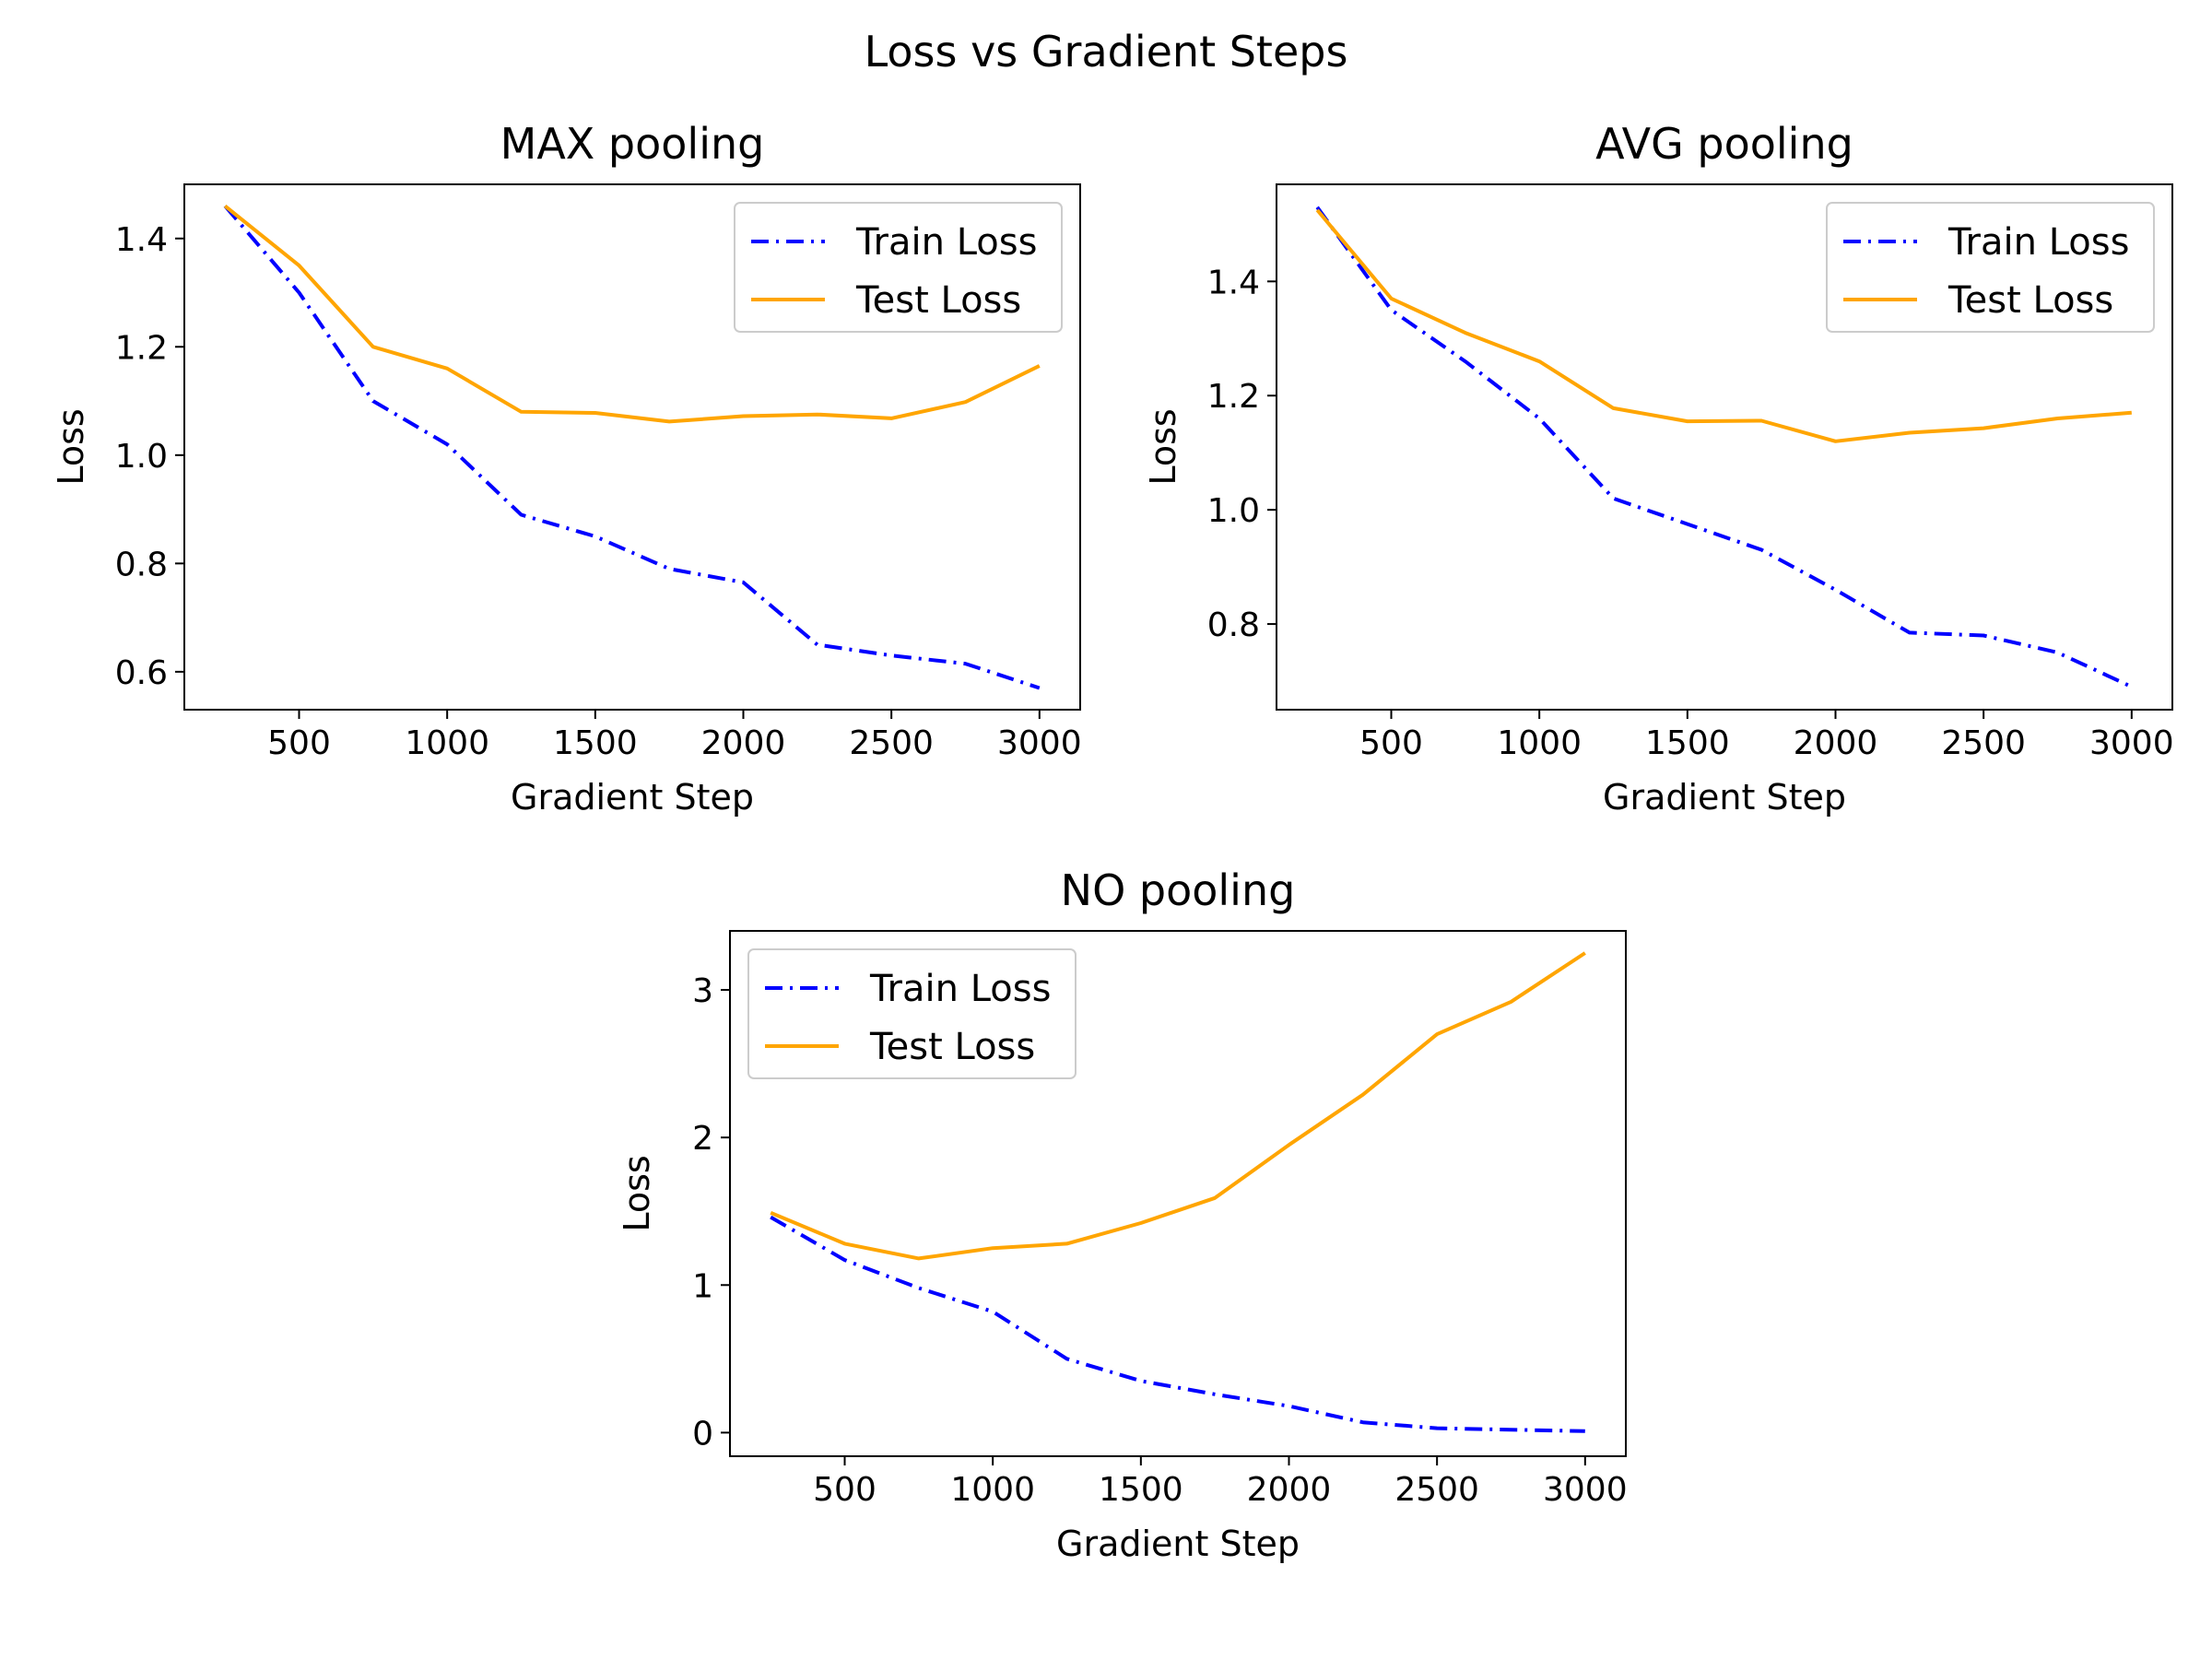 This screenshot has width=2212, height=1659. Describe the element at coordinates (702, 991) in the screenshot. I see `y-tick-label: 3` at that location.